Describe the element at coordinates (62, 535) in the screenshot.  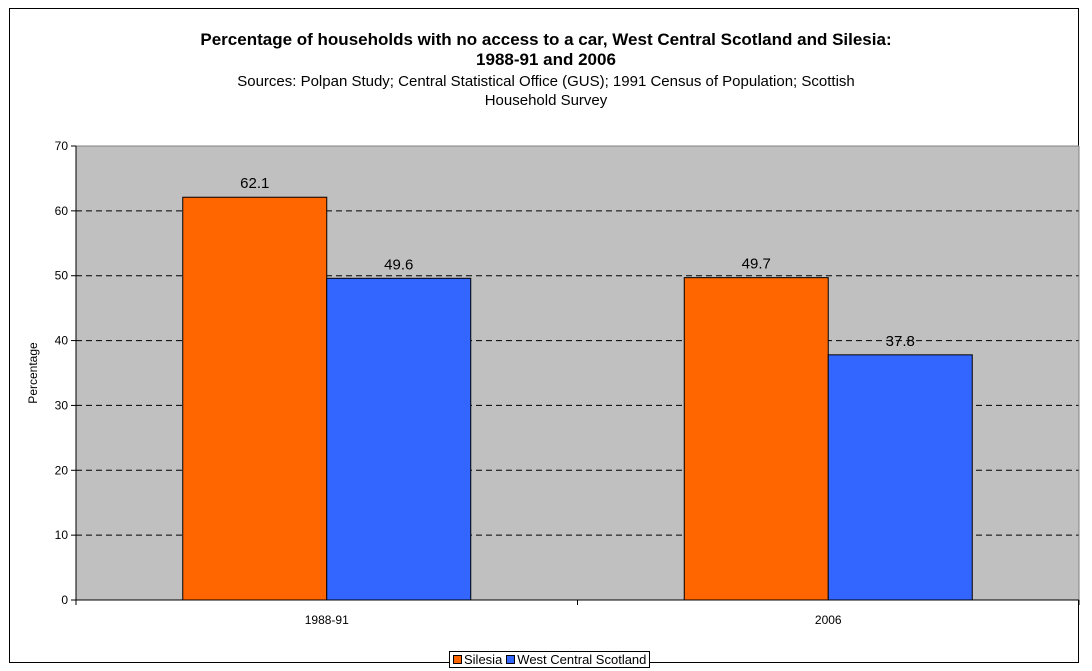
I see `y-tick-label: 10` at that location.